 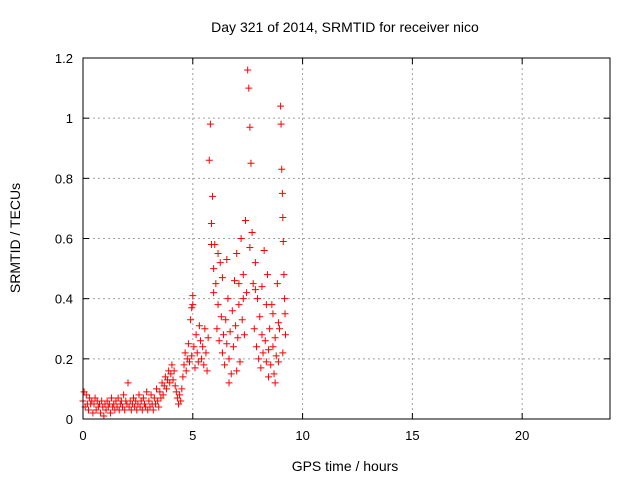 I want to click on x-tick-label: 10, so click(x=302, y=435).